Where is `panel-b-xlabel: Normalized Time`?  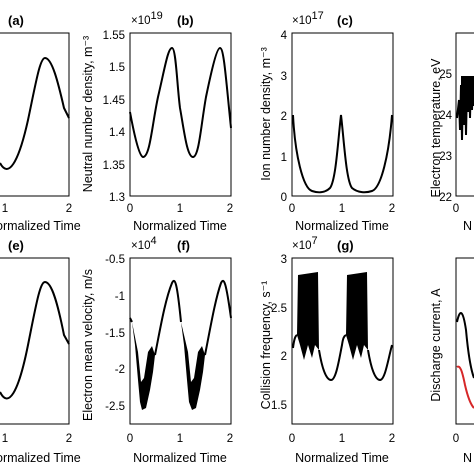
panel-b-xlabel: Normalized Time is located at coordinates (180, 226).